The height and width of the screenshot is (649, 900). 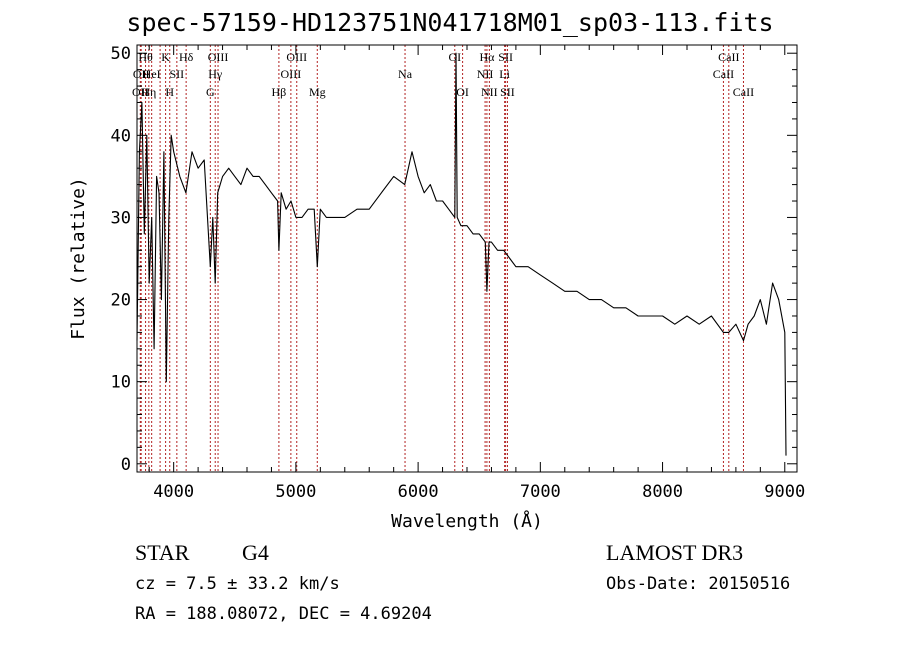 What do you see at coordinates (662, 492) in the screenshot?
I see `x-tick-label: 8000` at bounding box center [662, 492].